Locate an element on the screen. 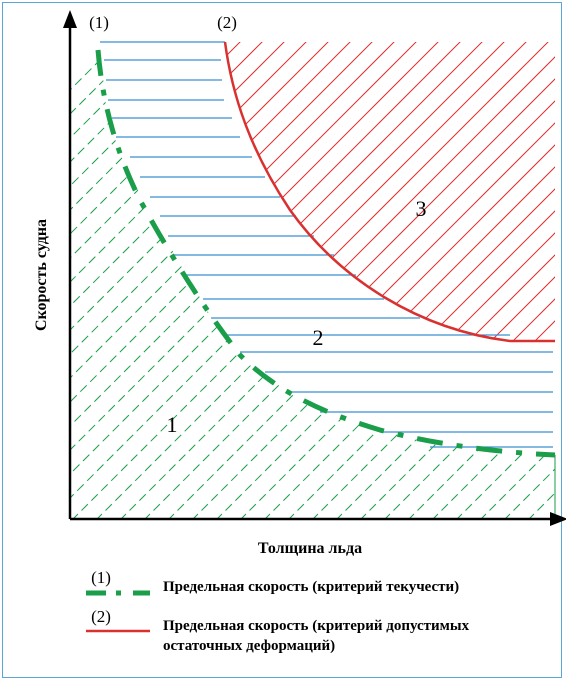  x-axis-label: Толщина льда is located at coordinates (310, 548).